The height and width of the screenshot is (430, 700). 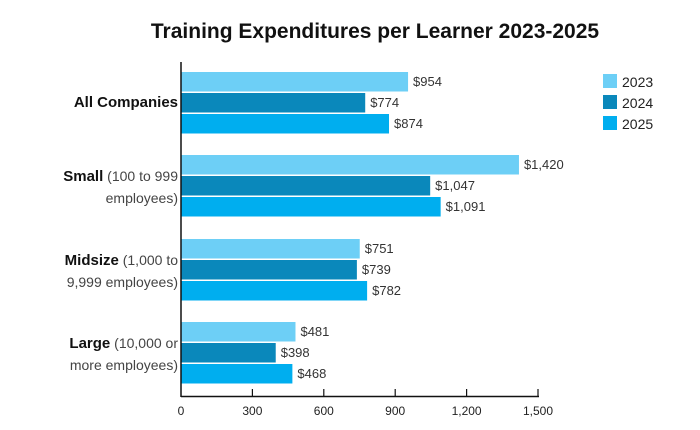 I want to click on data-label: $1,091, so click(x=466, y=206).